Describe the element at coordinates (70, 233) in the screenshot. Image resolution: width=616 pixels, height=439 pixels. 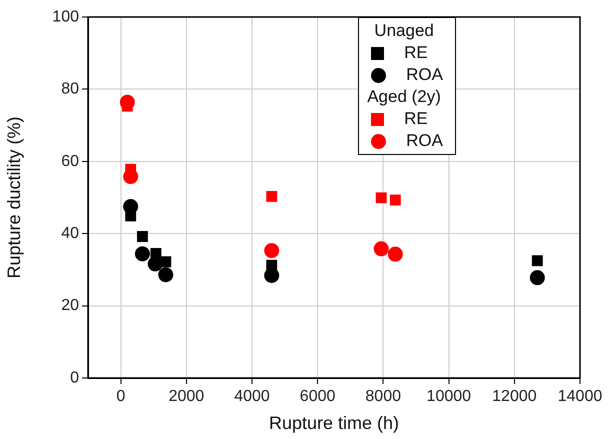
I see `y-tick-label: 40` at that location.